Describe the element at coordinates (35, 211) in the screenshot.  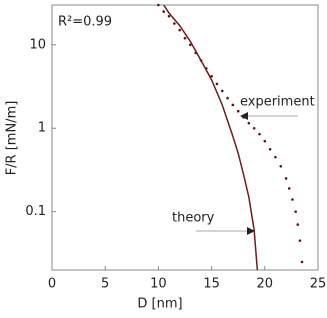
I see `y-tick-label: 0.1` at that location.